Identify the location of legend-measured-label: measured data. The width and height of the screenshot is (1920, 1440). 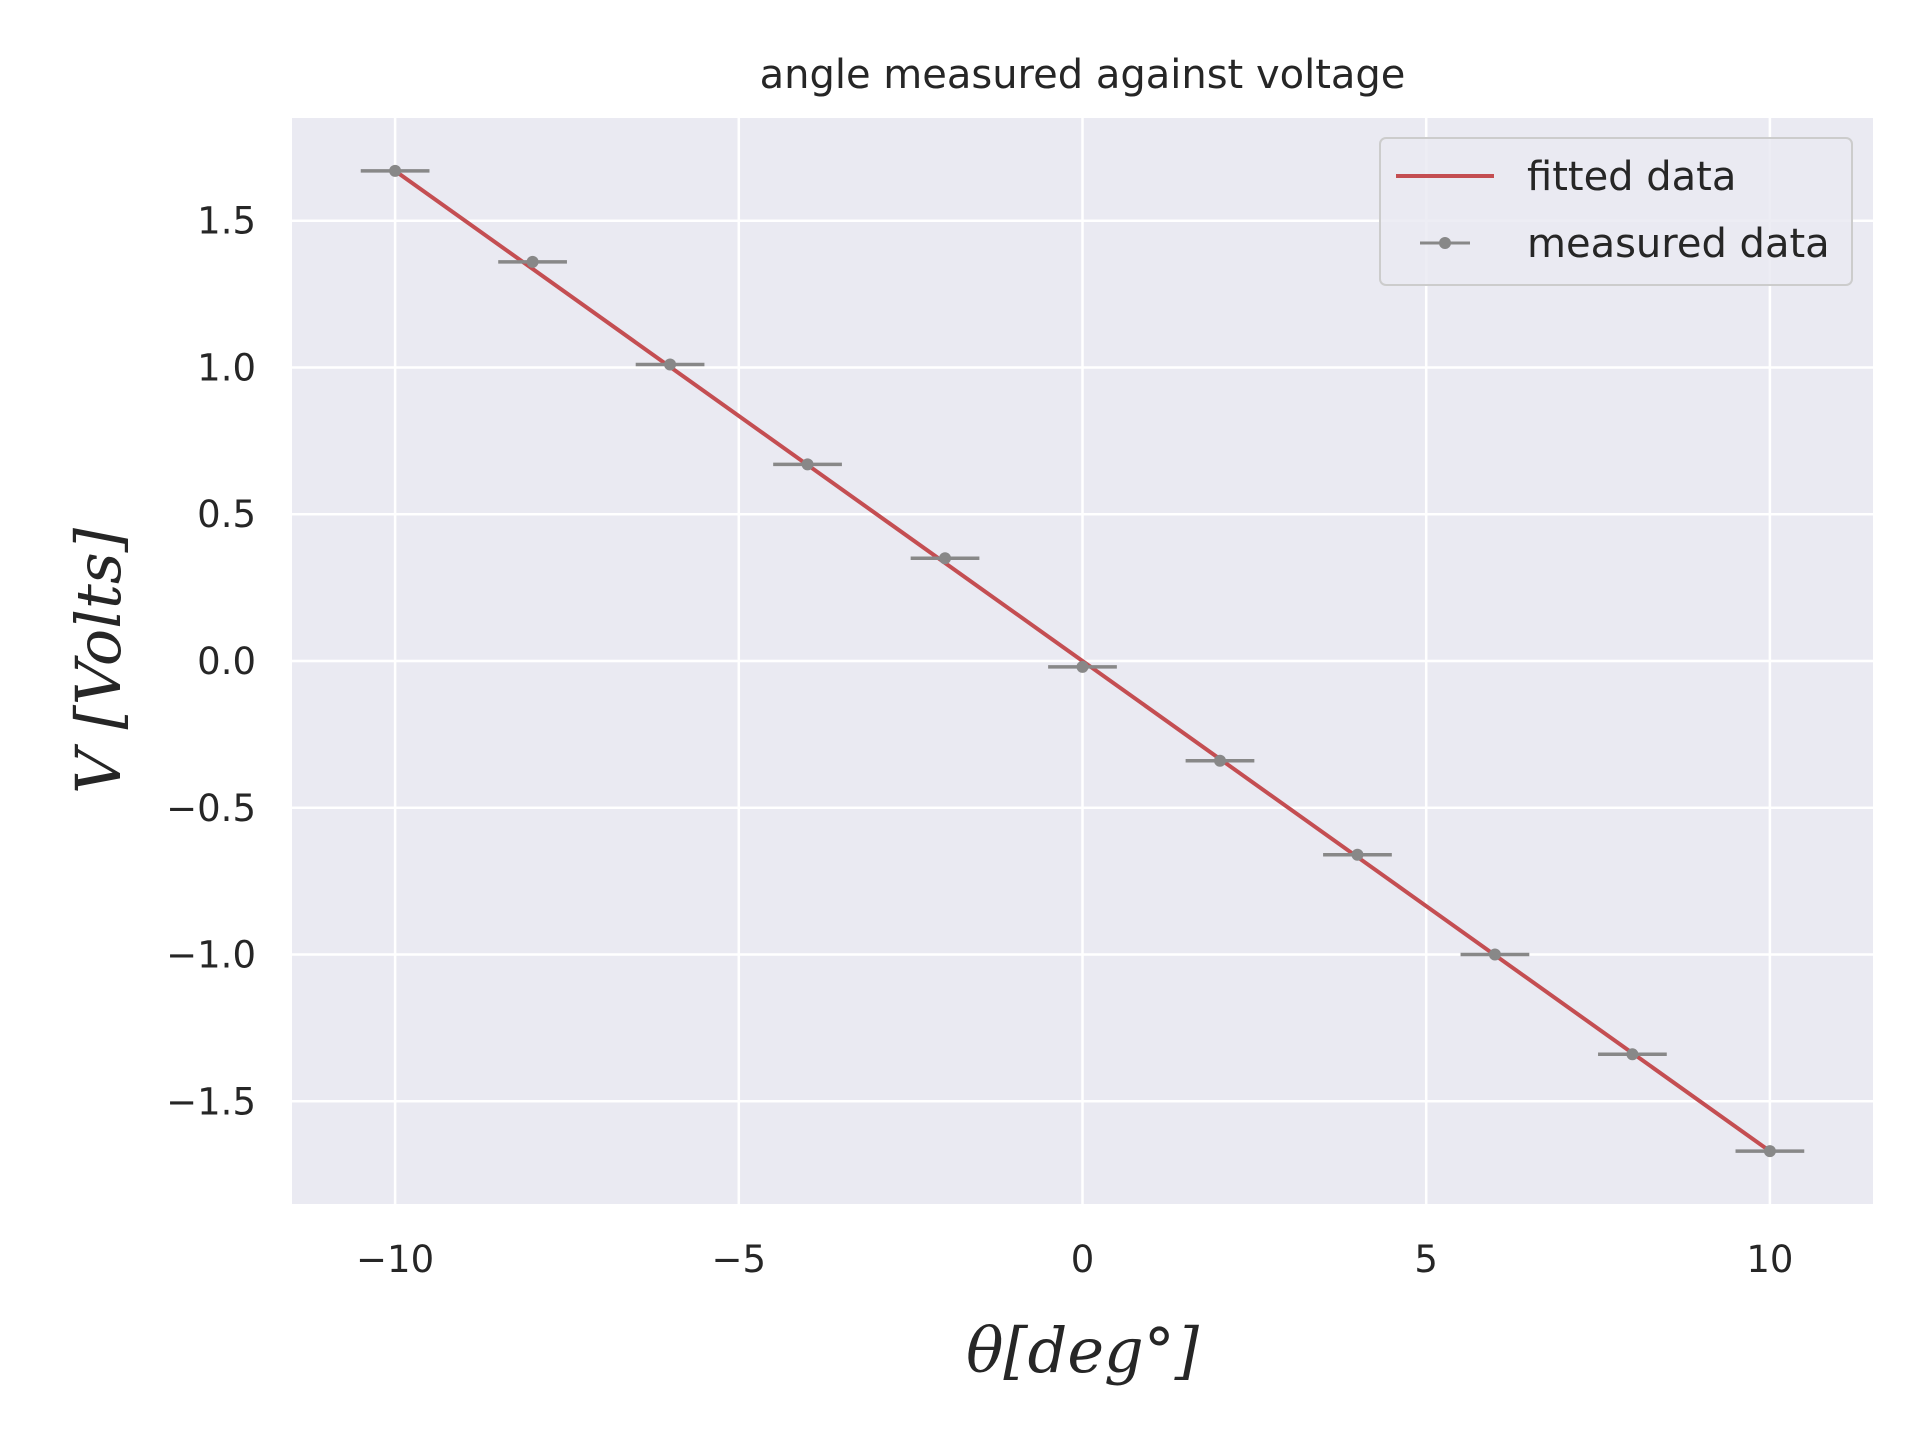
(1678, 244).